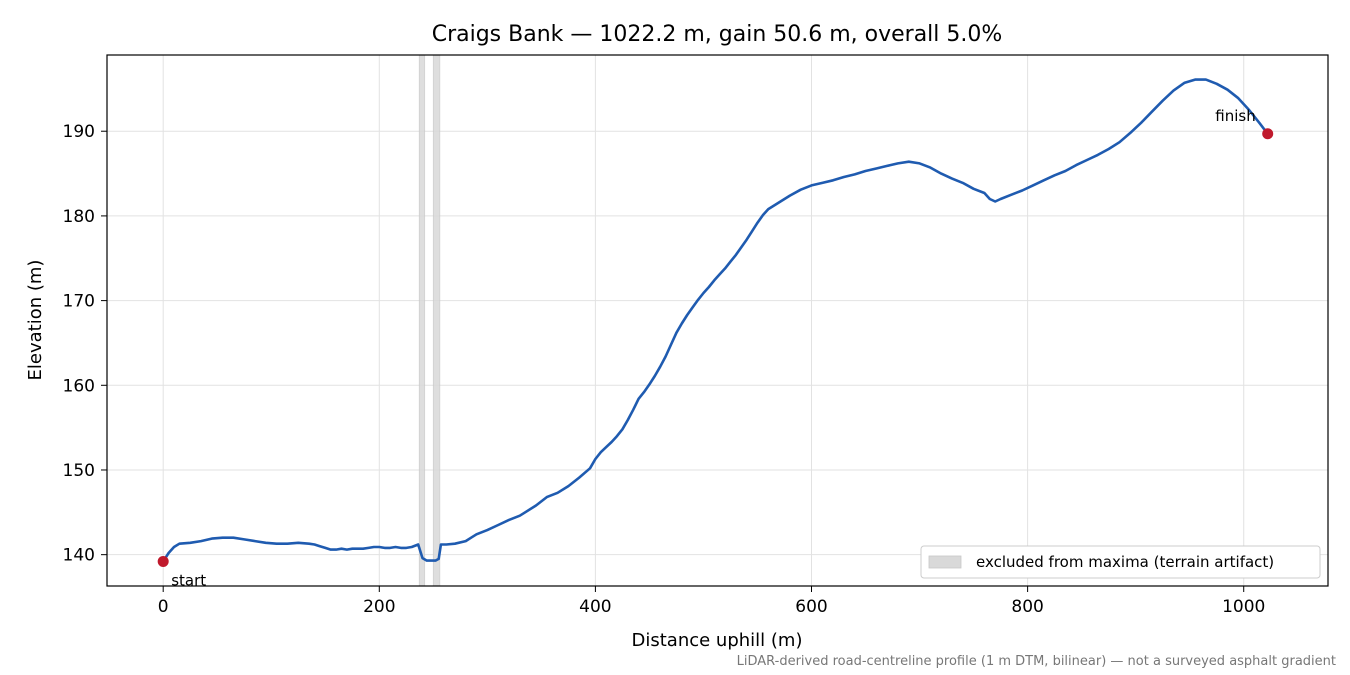 The height and width of the screenshot is (675, 1350). What do you see at coordinates (379, 607) in the screenshot?
I see `x-tick-label: 200` at bounding box center [379, 607].